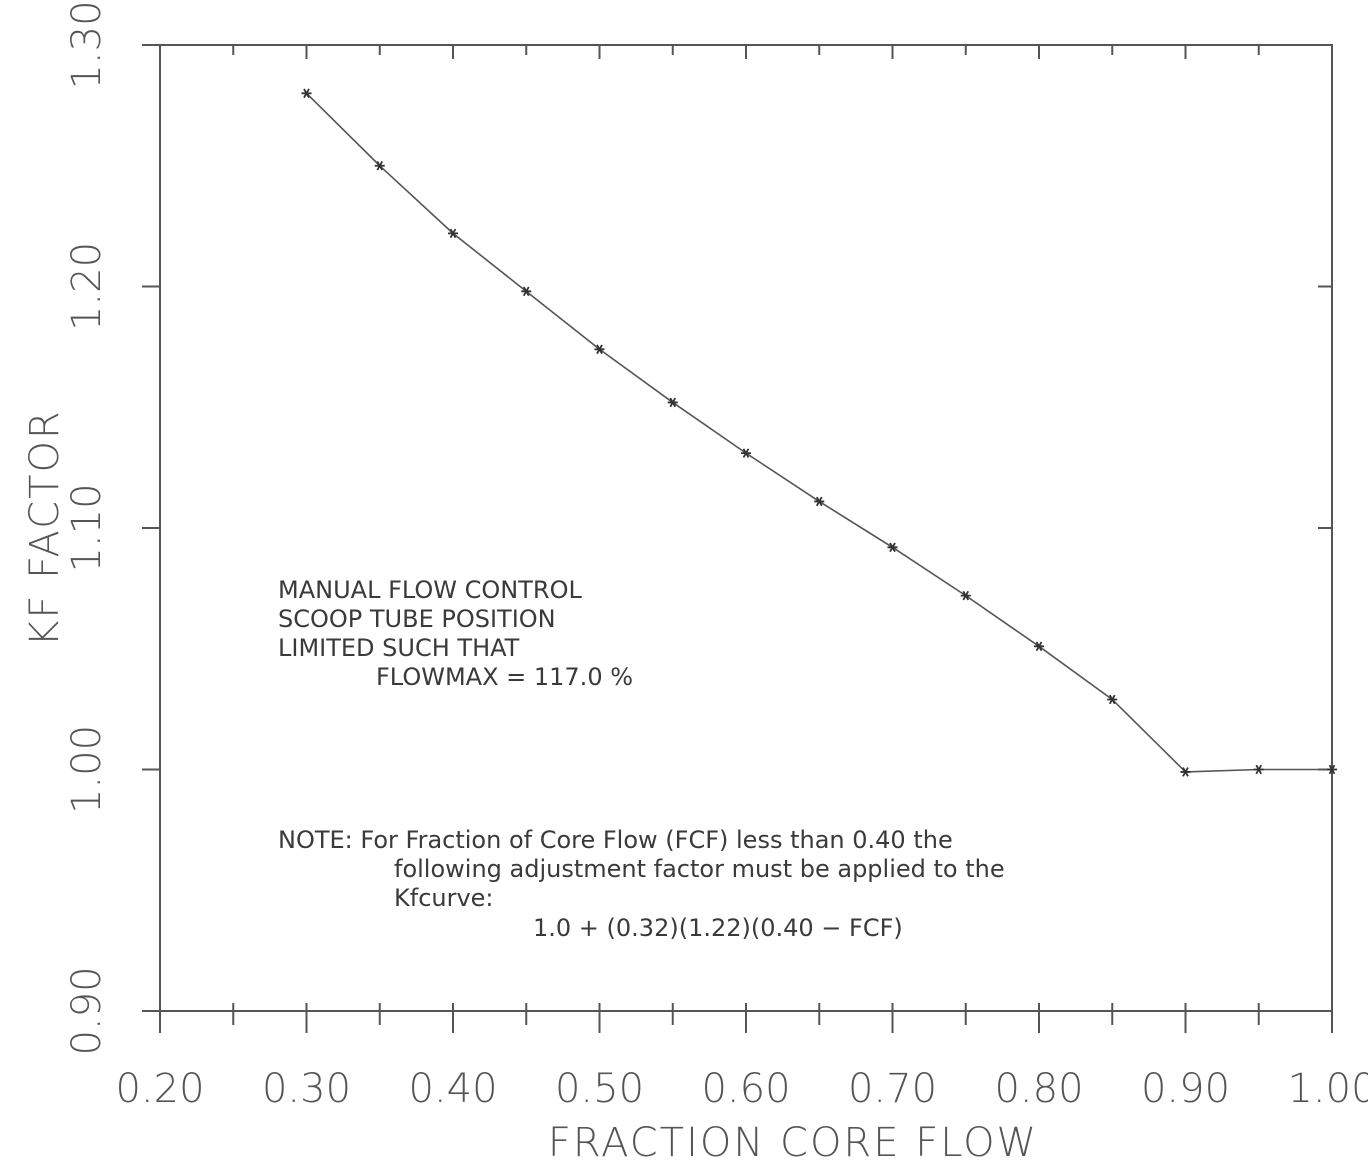  Describe the element at coordinates (87, 286) in the screenshot. I see `y-tick-label: 1.20` at that location.